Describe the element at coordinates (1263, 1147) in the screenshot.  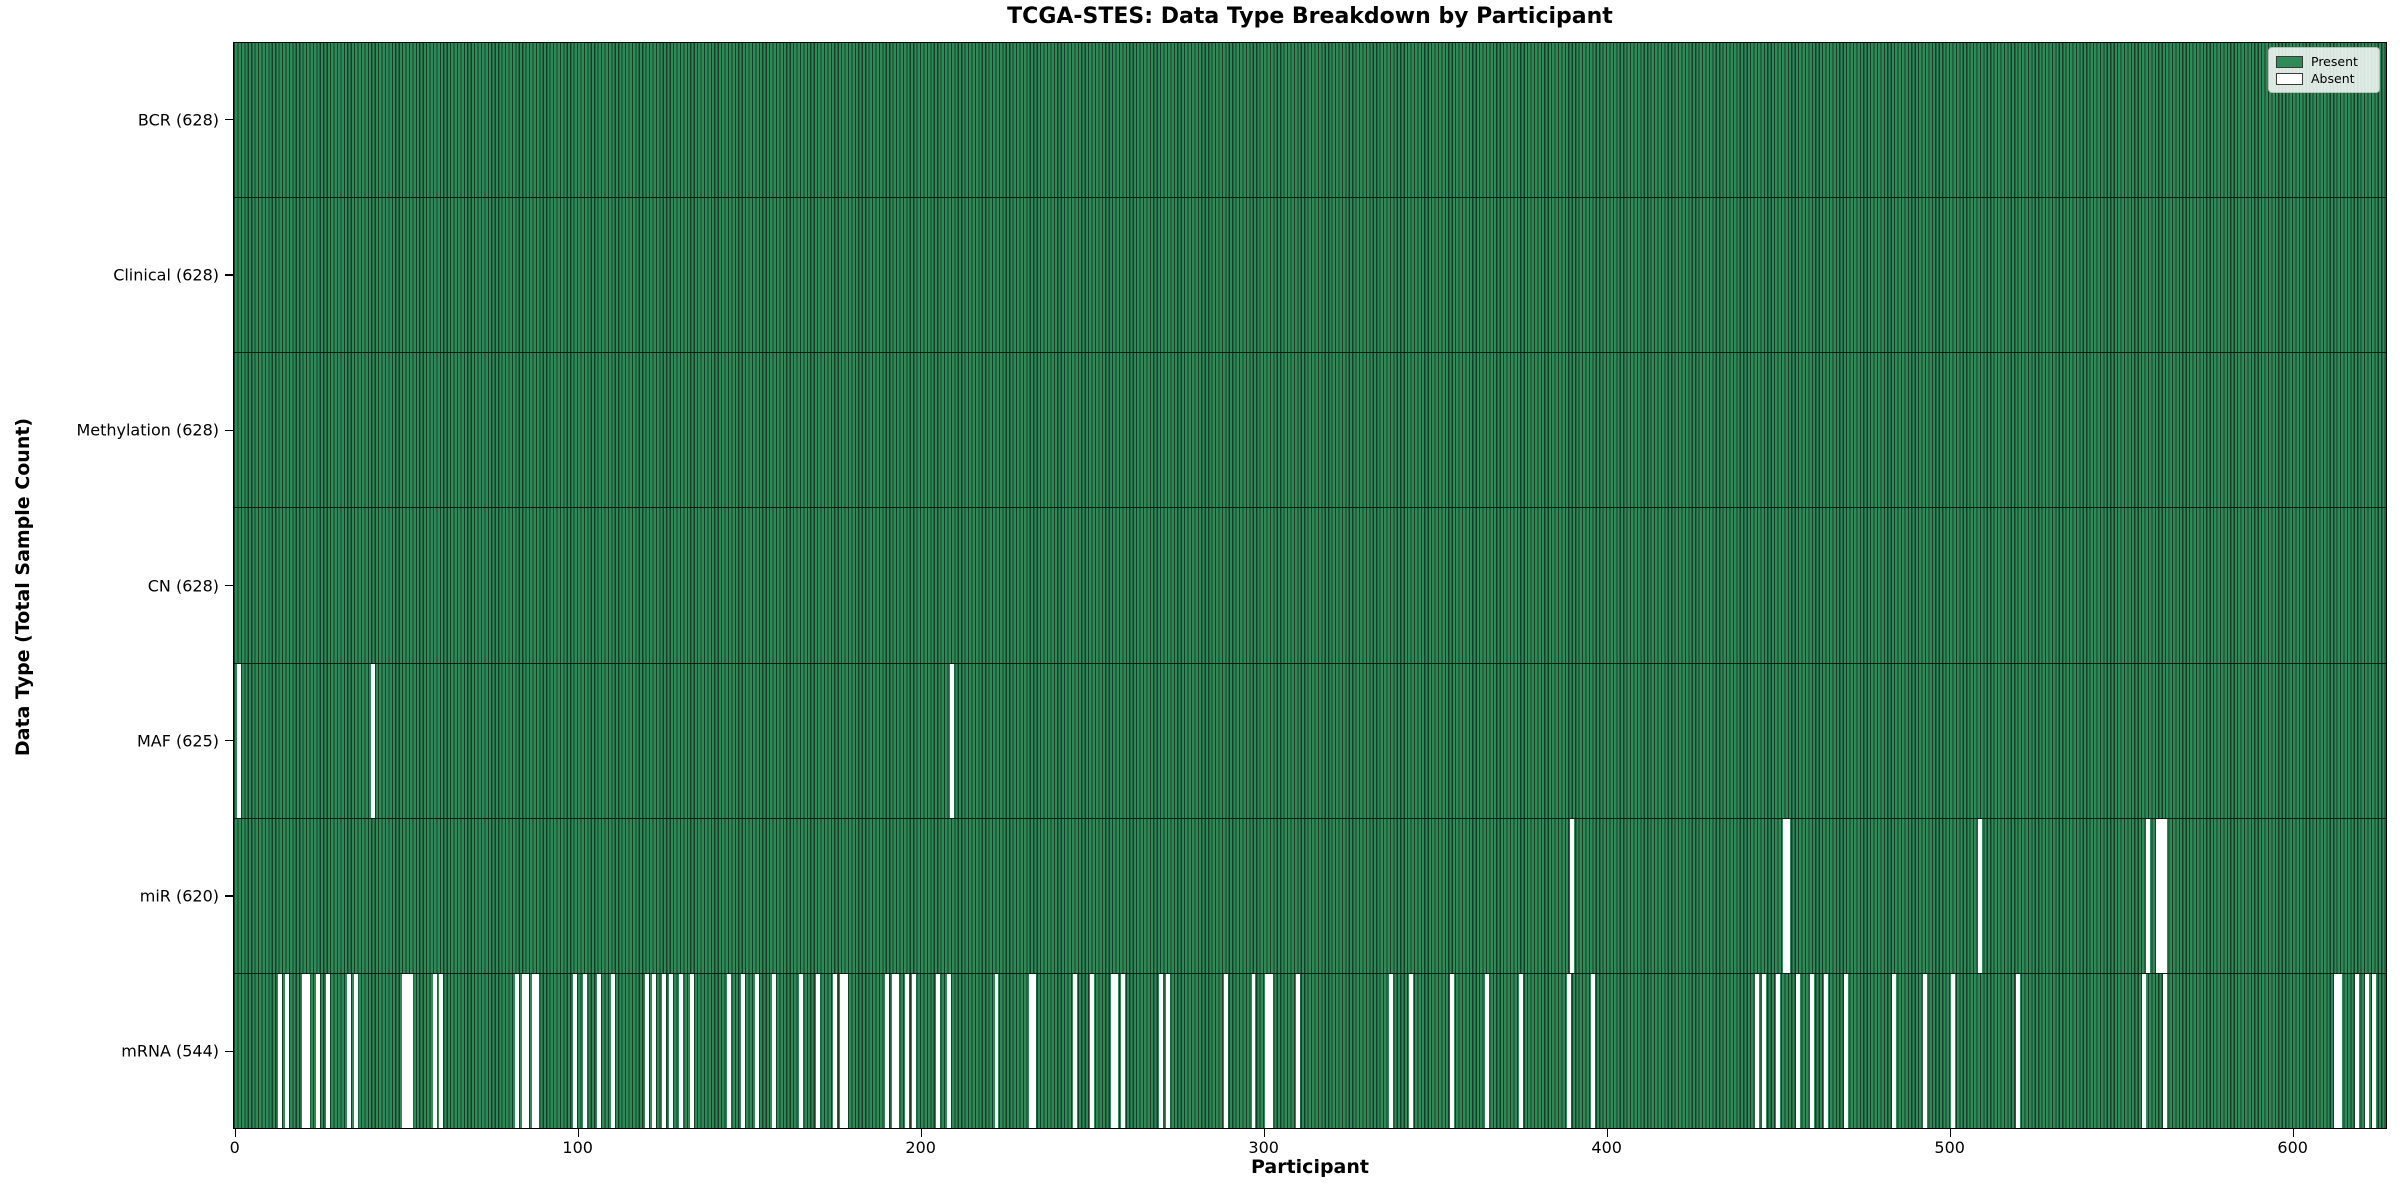
I see `x-tick-label: 300` at that location.